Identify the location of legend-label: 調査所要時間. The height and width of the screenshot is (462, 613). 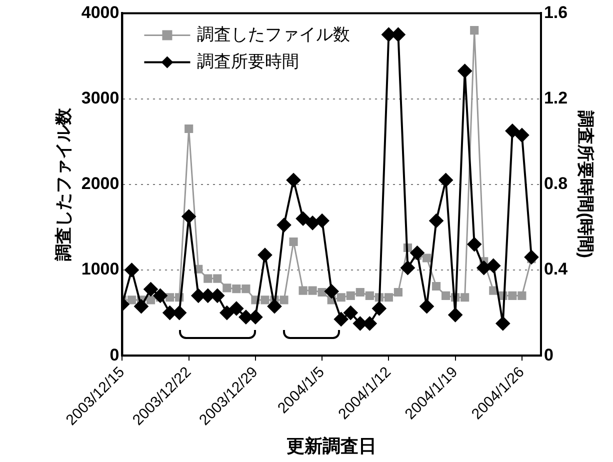
(248, 61).